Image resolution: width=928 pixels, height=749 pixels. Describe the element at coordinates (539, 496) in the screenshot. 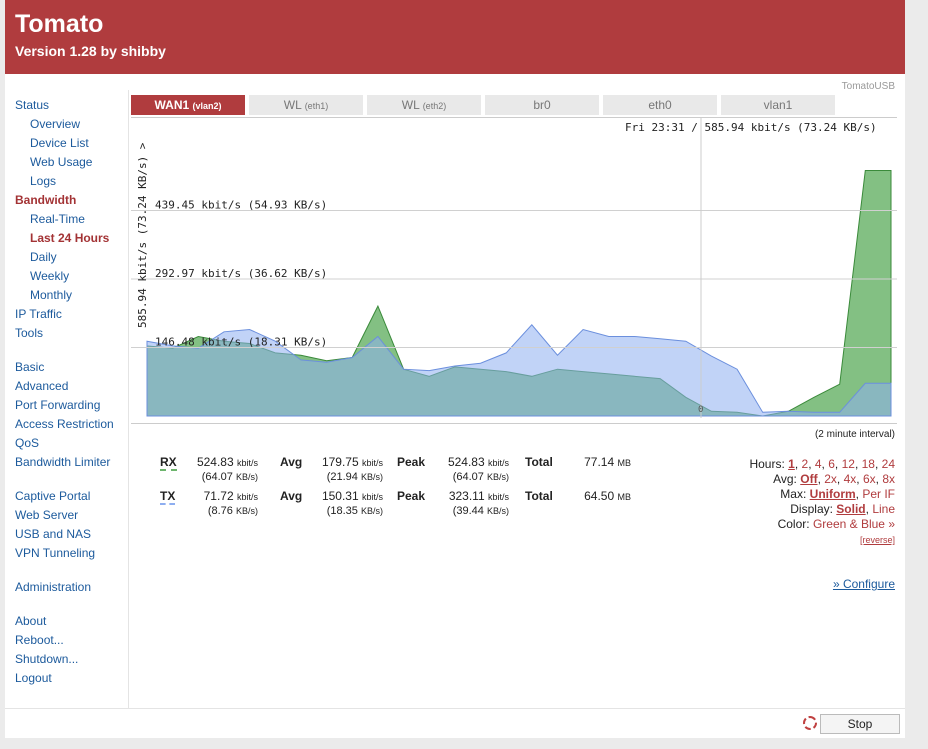

I see `tx-total-label: Total` at that location.